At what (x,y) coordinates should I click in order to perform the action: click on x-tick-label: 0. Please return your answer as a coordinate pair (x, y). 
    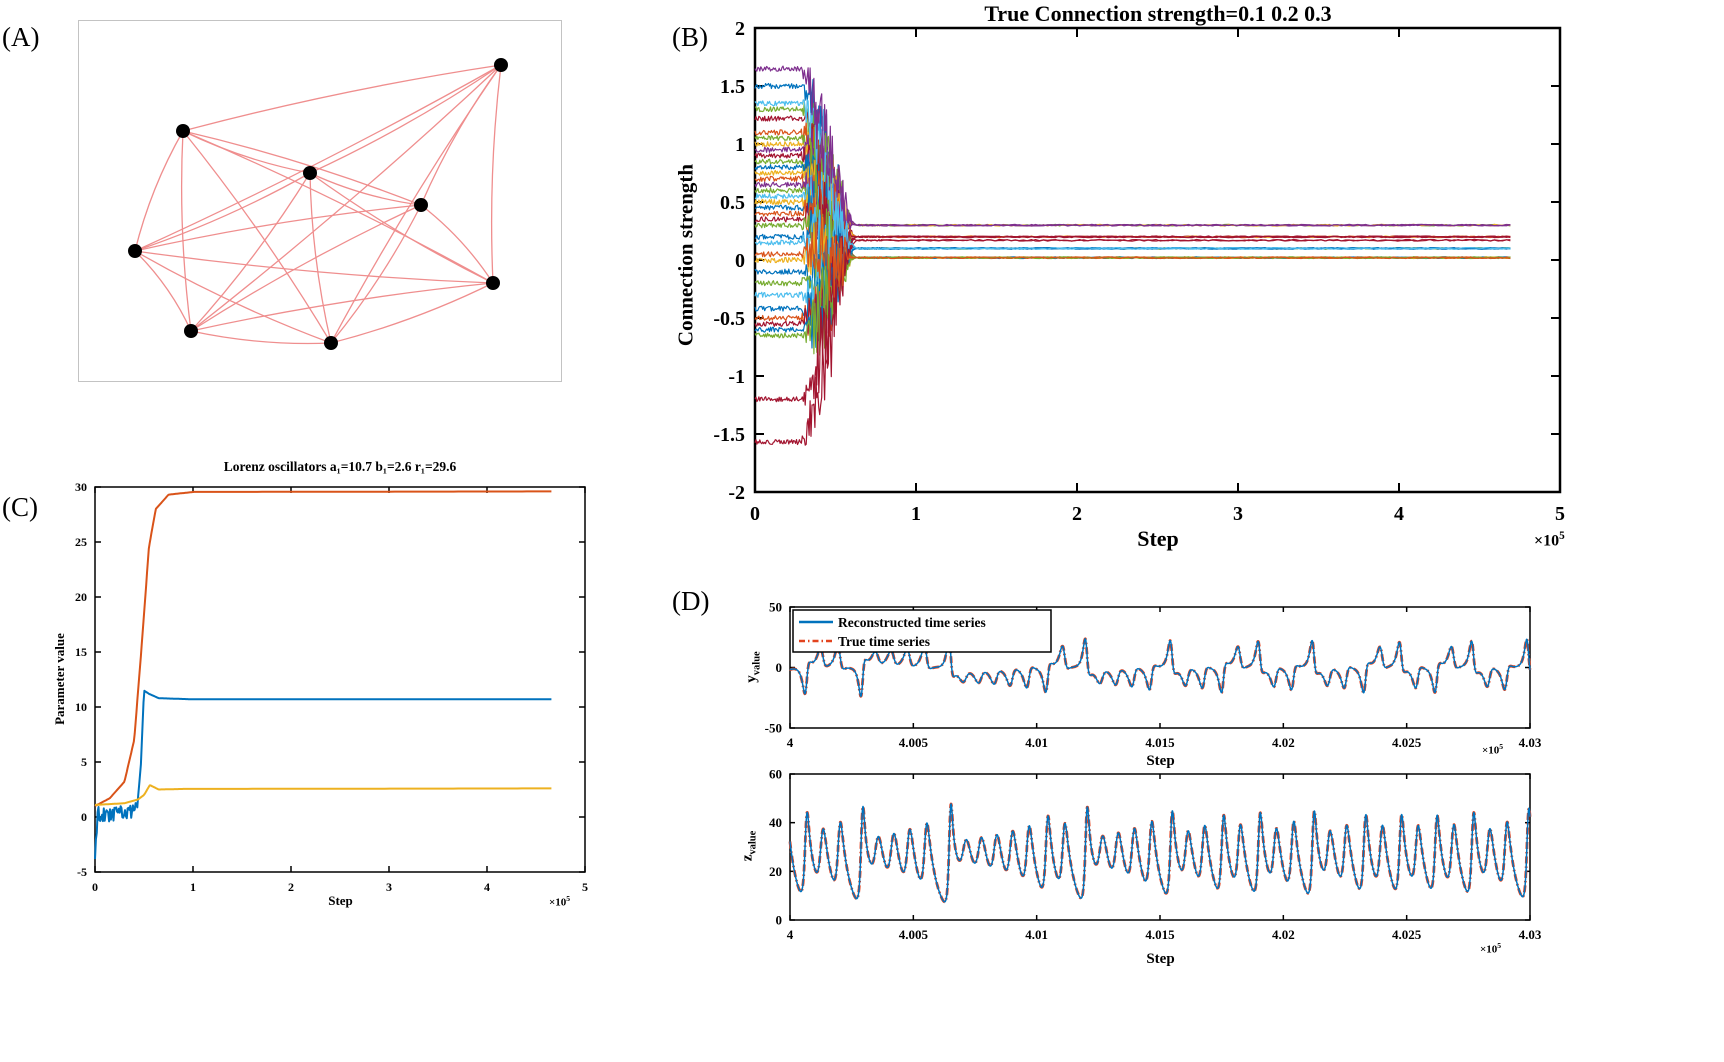
    Looking at the image, I should click on (95, 887).